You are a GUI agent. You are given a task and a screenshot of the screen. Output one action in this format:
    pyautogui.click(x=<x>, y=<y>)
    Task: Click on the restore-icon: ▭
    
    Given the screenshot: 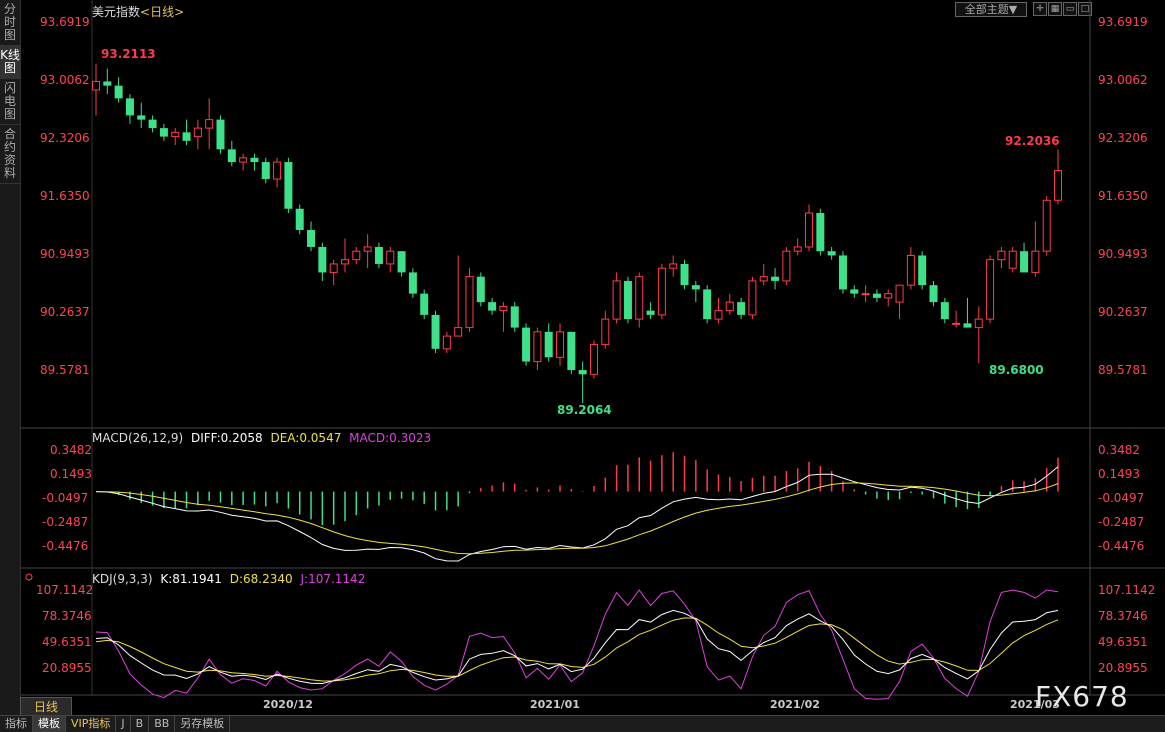 What is the action you would take?
    pyautogui.click(x=1070, y=9)
    